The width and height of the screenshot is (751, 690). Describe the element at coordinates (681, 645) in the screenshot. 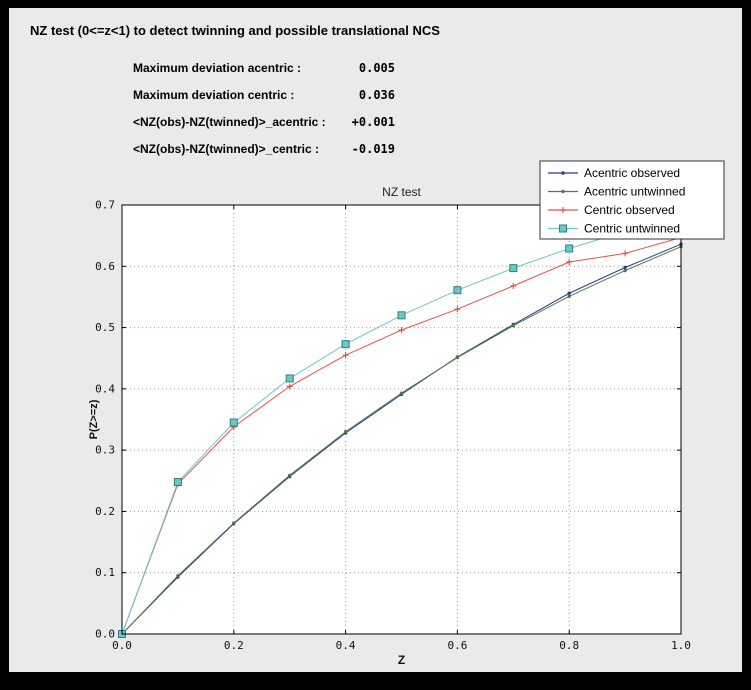

I see `x-tick-label: 1.0` at that location.